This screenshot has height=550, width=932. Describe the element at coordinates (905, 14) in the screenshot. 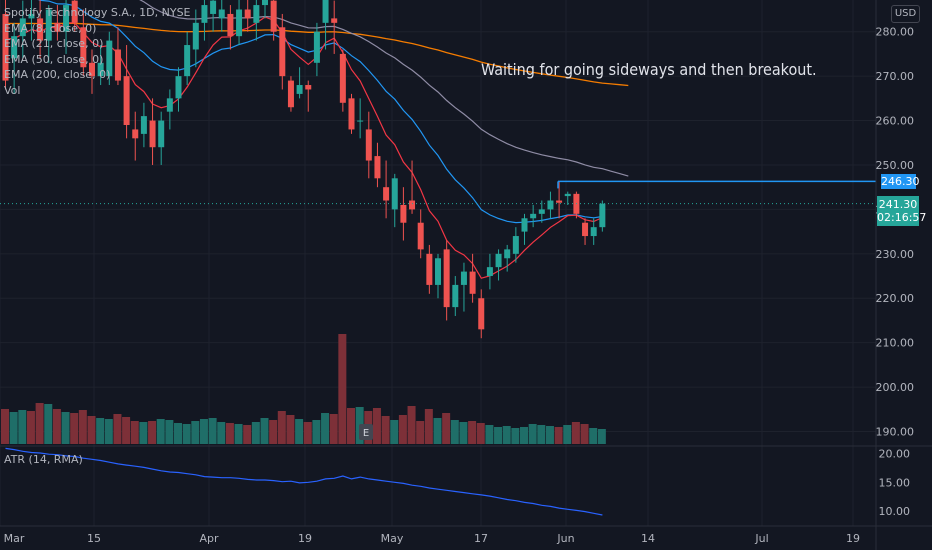

I see `currency-badge: USD` at that location.